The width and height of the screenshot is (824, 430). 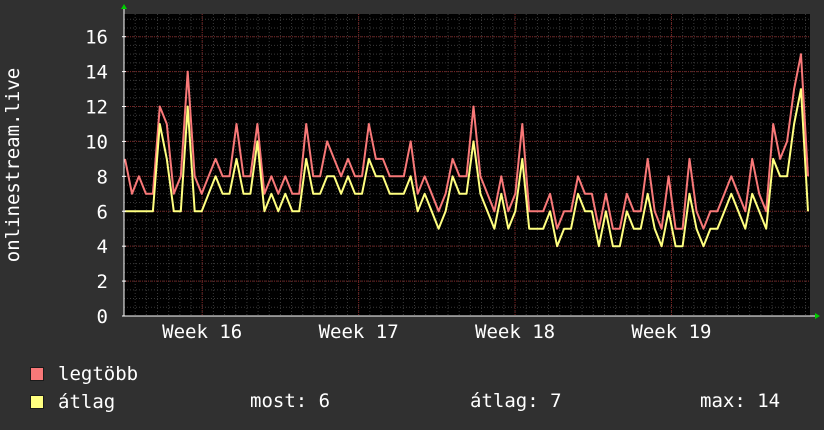 What do you see at coordinates (96, 38) in the screenshot?
I see `y-tick-label: 16` at bounding box center [96, 38].